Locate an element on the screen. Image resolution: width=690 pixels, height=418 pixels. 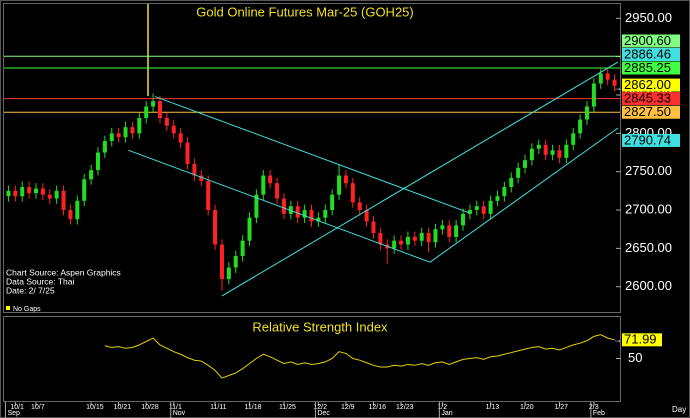
x-tick-label: 10/15 is located at coordinates (95, 407).